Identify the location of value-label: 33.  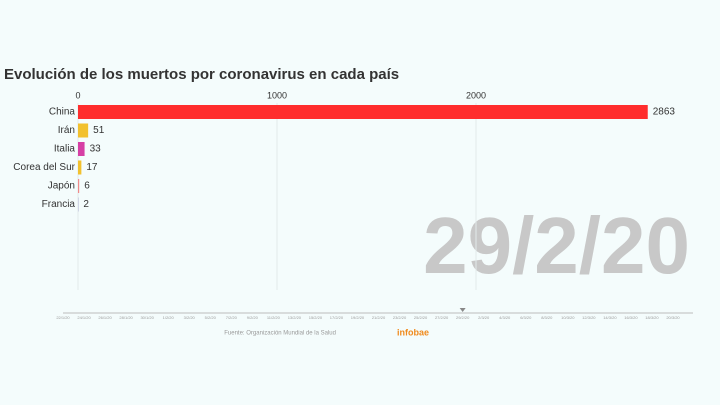
(96, 149).